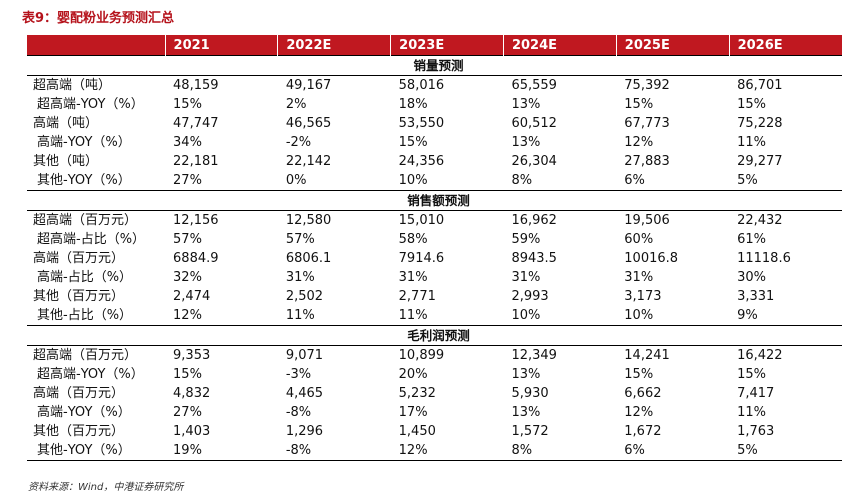 The image size is (858, 499). Describe the element at coordinates (760, 123) in the screenshot. I see `table-cell: 75,228` at that location.